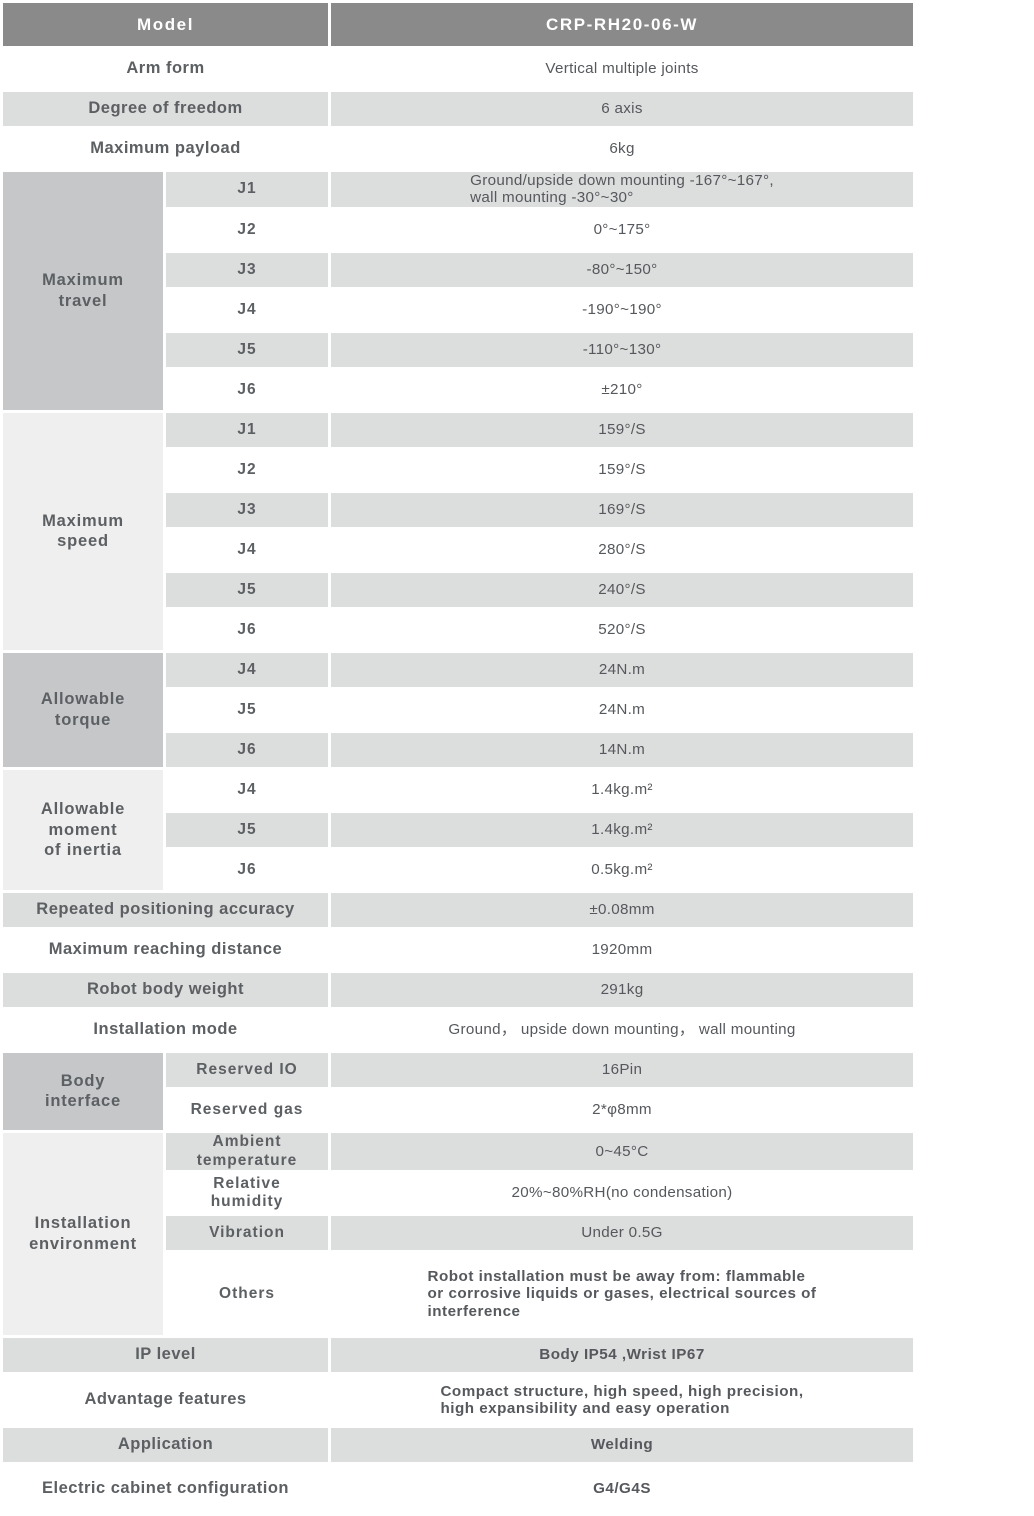 This screenshot has height=1516, width=1034. Describe the element at coordinates (166, 1489) in the screenshot. I see `row-label-cell: Electric cabinet configuration` at that location.